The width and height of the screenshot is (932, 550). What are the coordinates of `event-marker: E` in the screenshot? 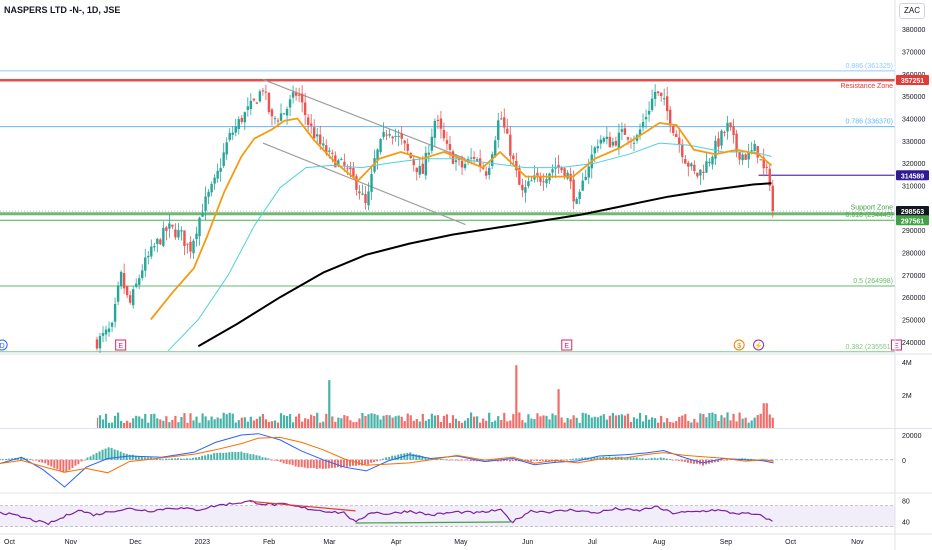 It's located at (121, 345).